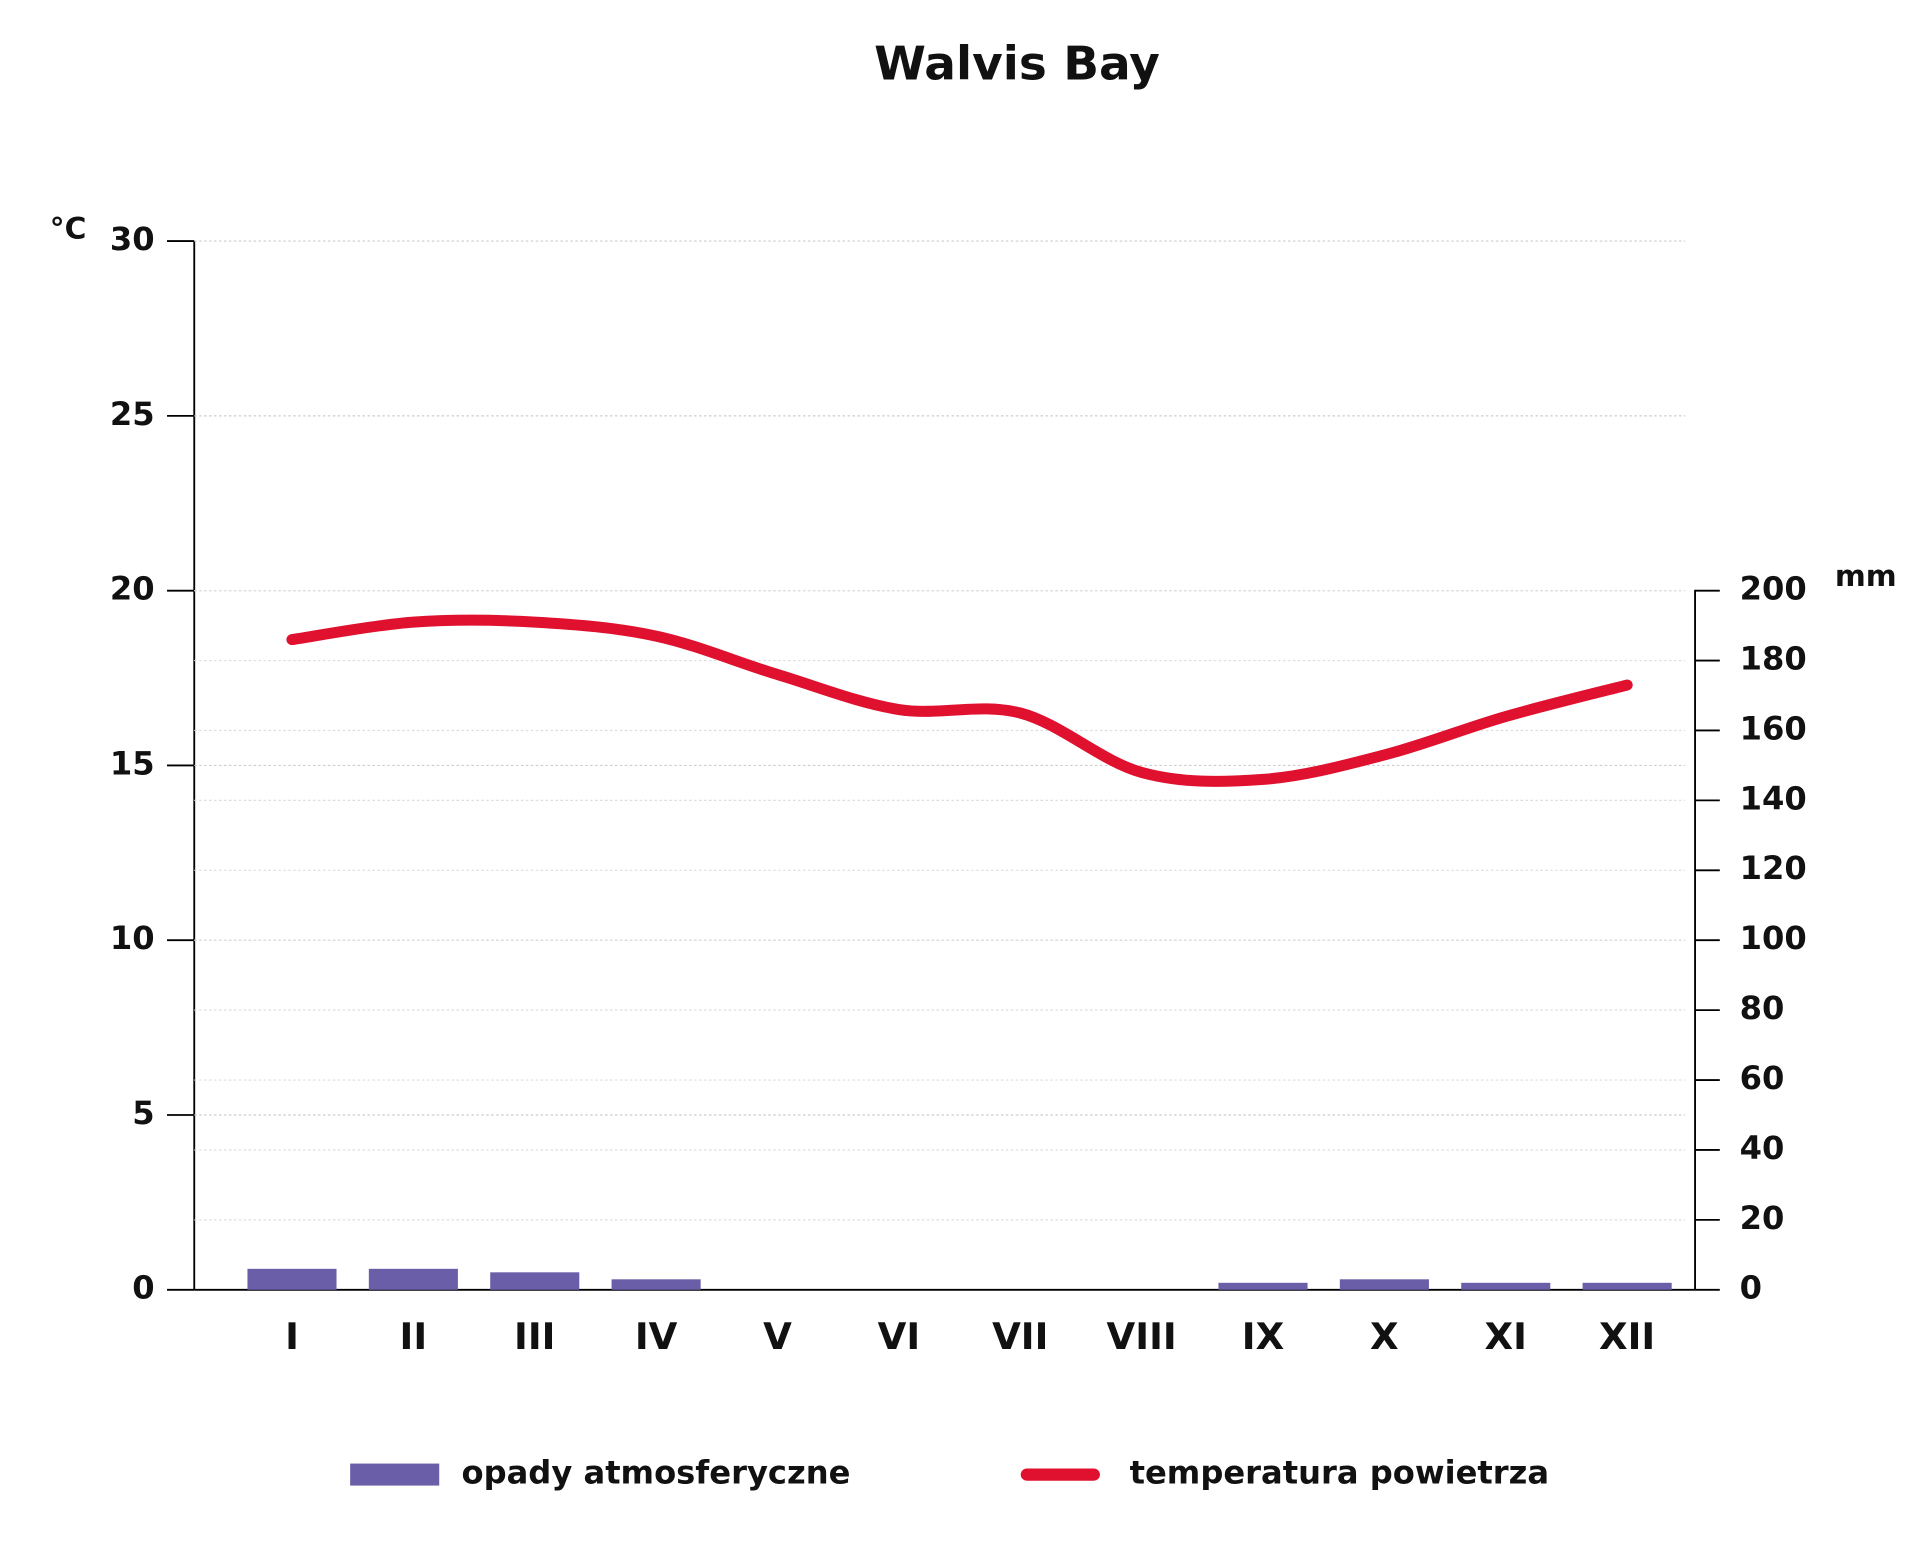  What do you see at coordinates (1762, 1148) in the screenshot?
I see `y2-tick-label: 40` at bounding box center [1762, 1148].